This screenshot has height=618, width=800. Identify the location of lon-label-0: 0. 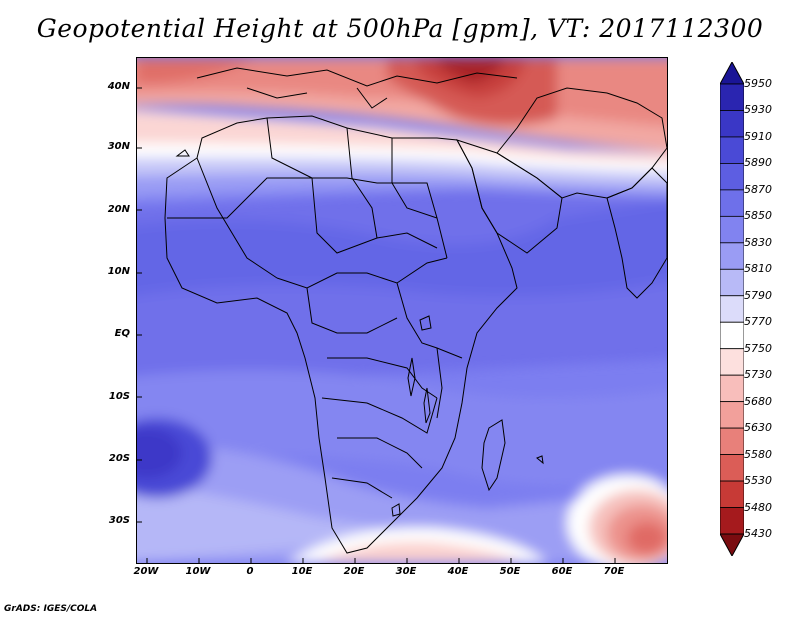
(250, 571).